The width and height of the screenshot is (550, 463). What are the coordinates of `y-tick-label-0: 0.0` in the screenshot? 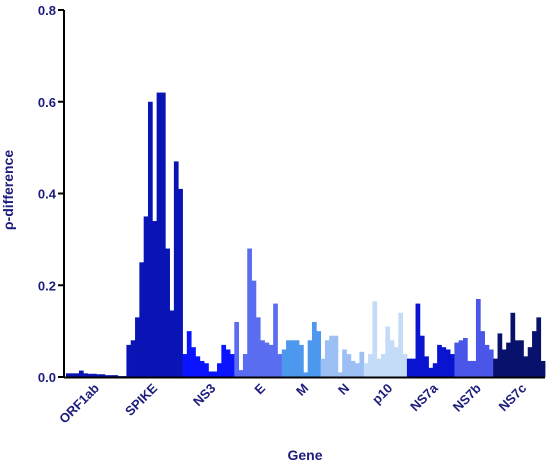 It's located at (47, 377).